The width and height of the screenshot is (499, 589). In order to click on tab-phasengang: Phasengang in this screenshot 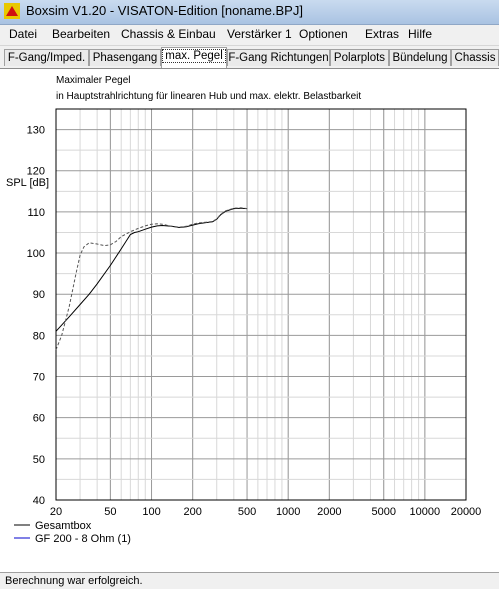, I will do `click(125, 57)`.